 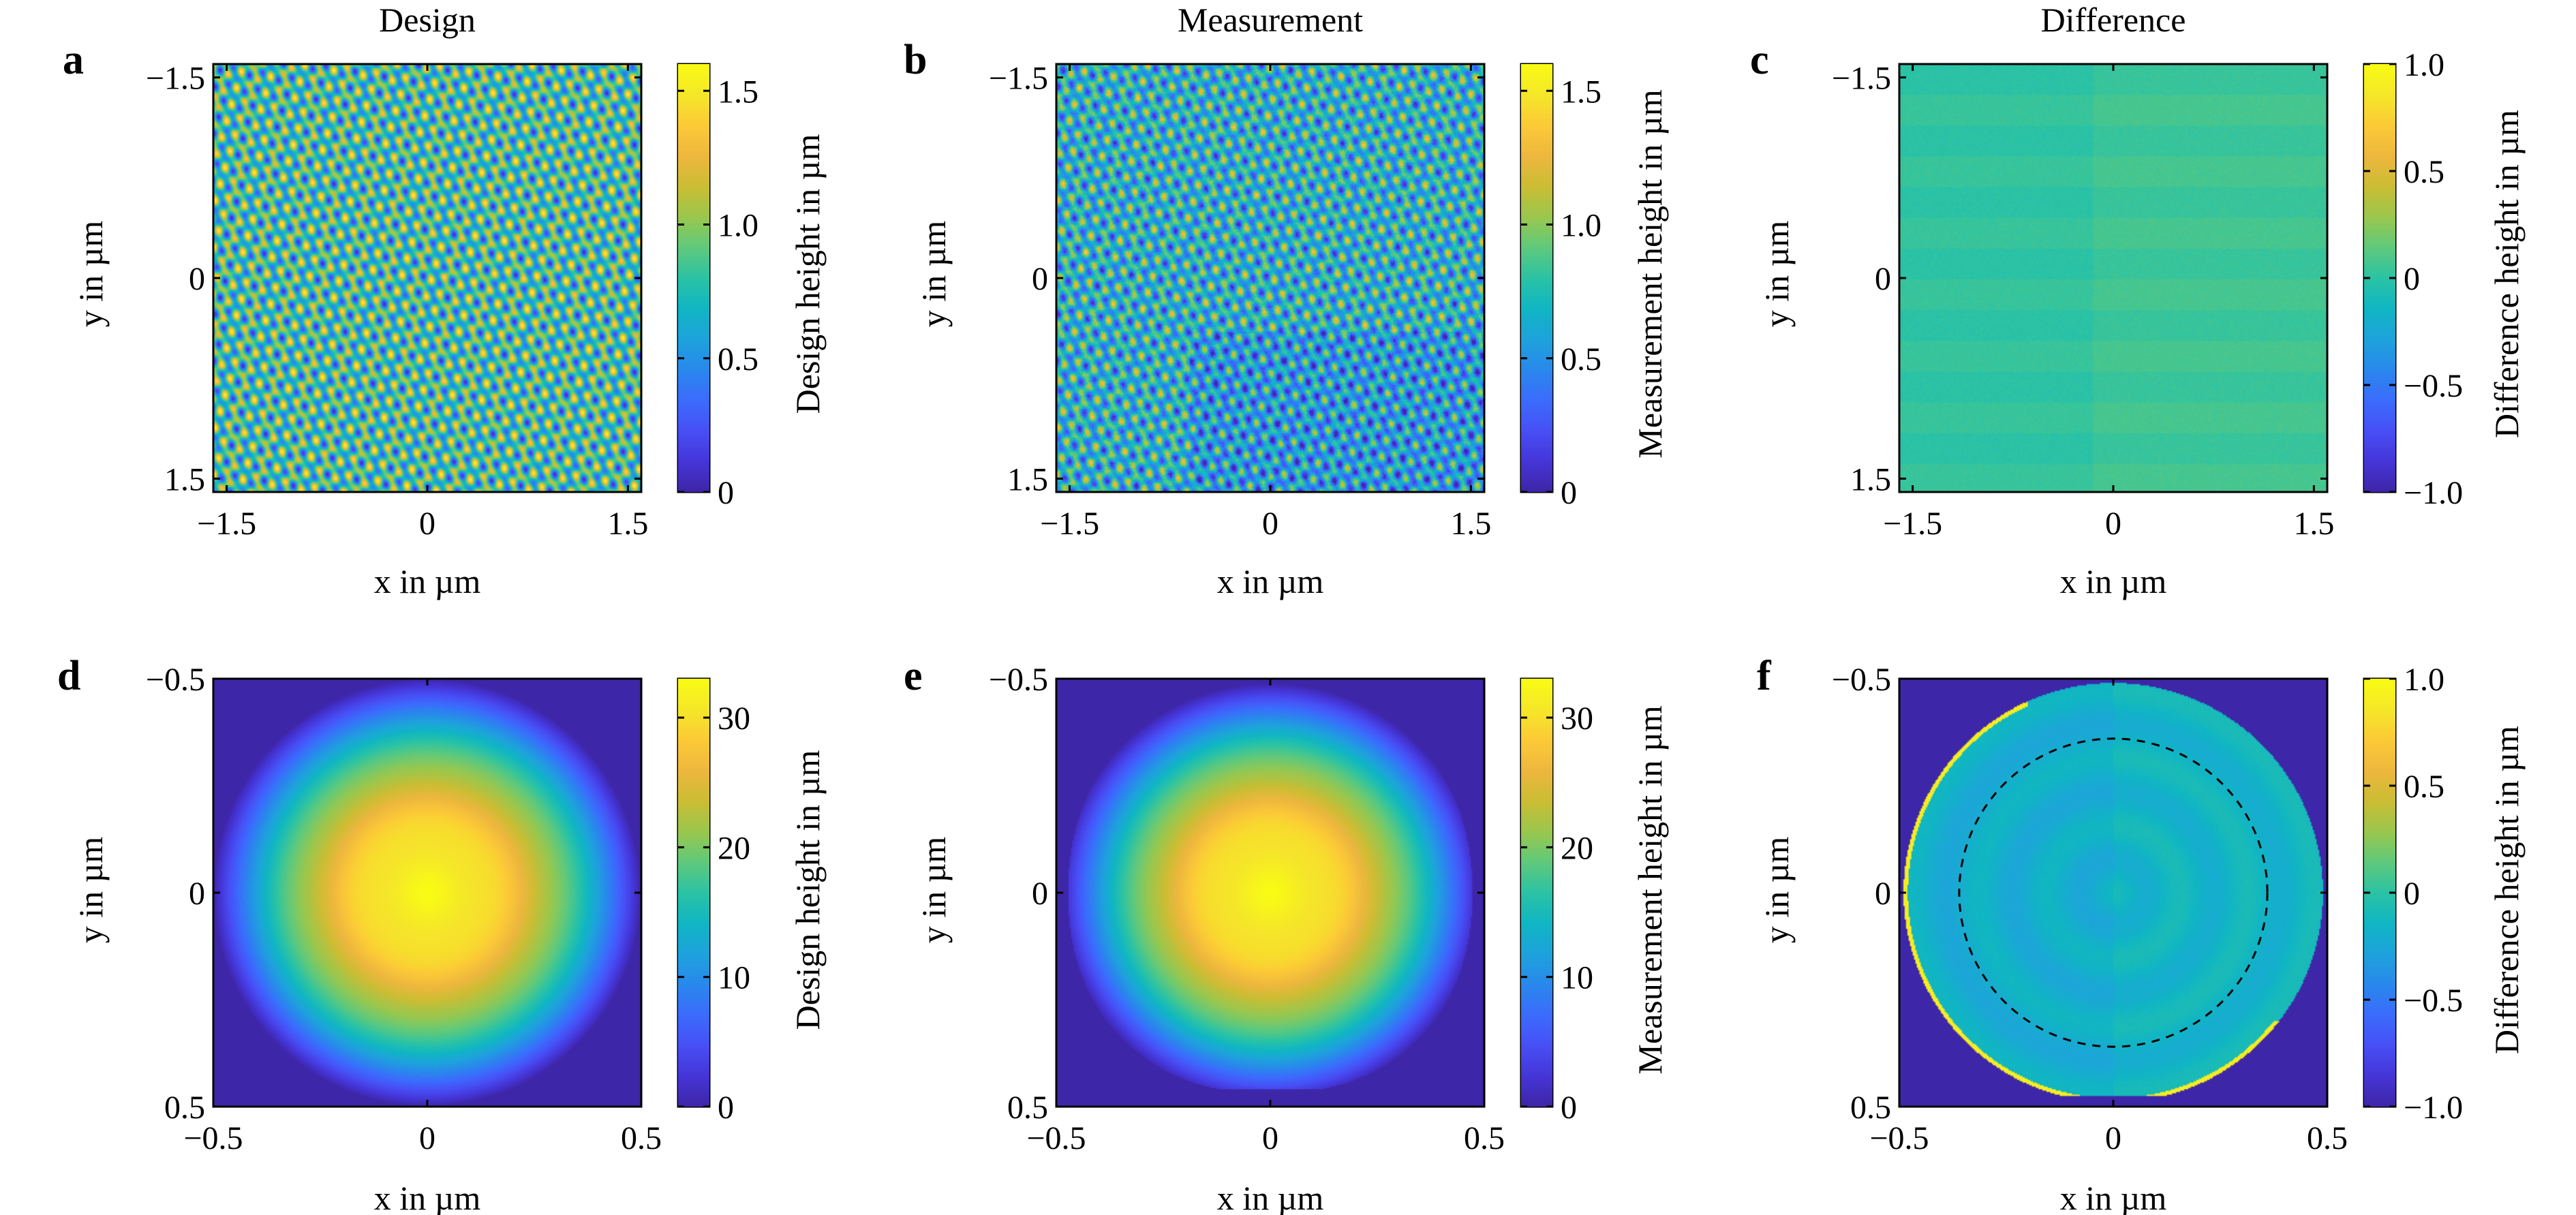 I want to click on panel-d-image, so click(x=427, y=893).